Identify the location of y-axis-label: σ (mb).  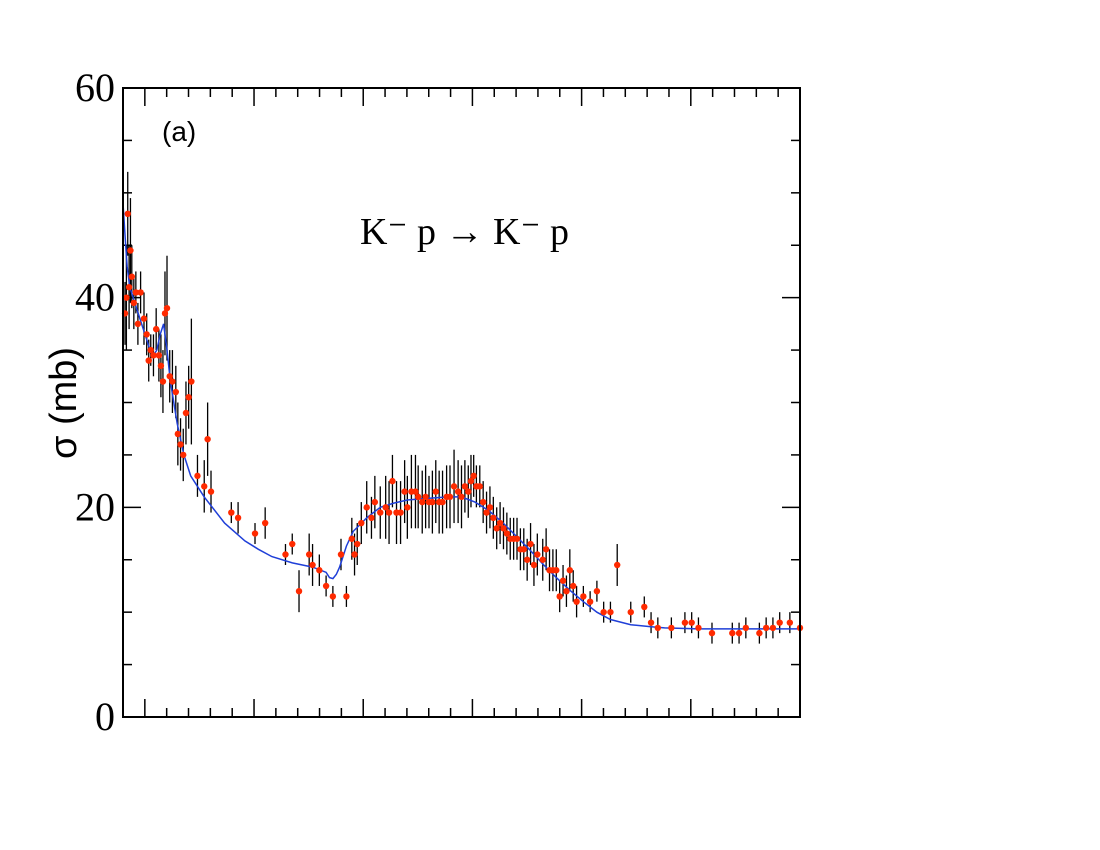
(64, 403).